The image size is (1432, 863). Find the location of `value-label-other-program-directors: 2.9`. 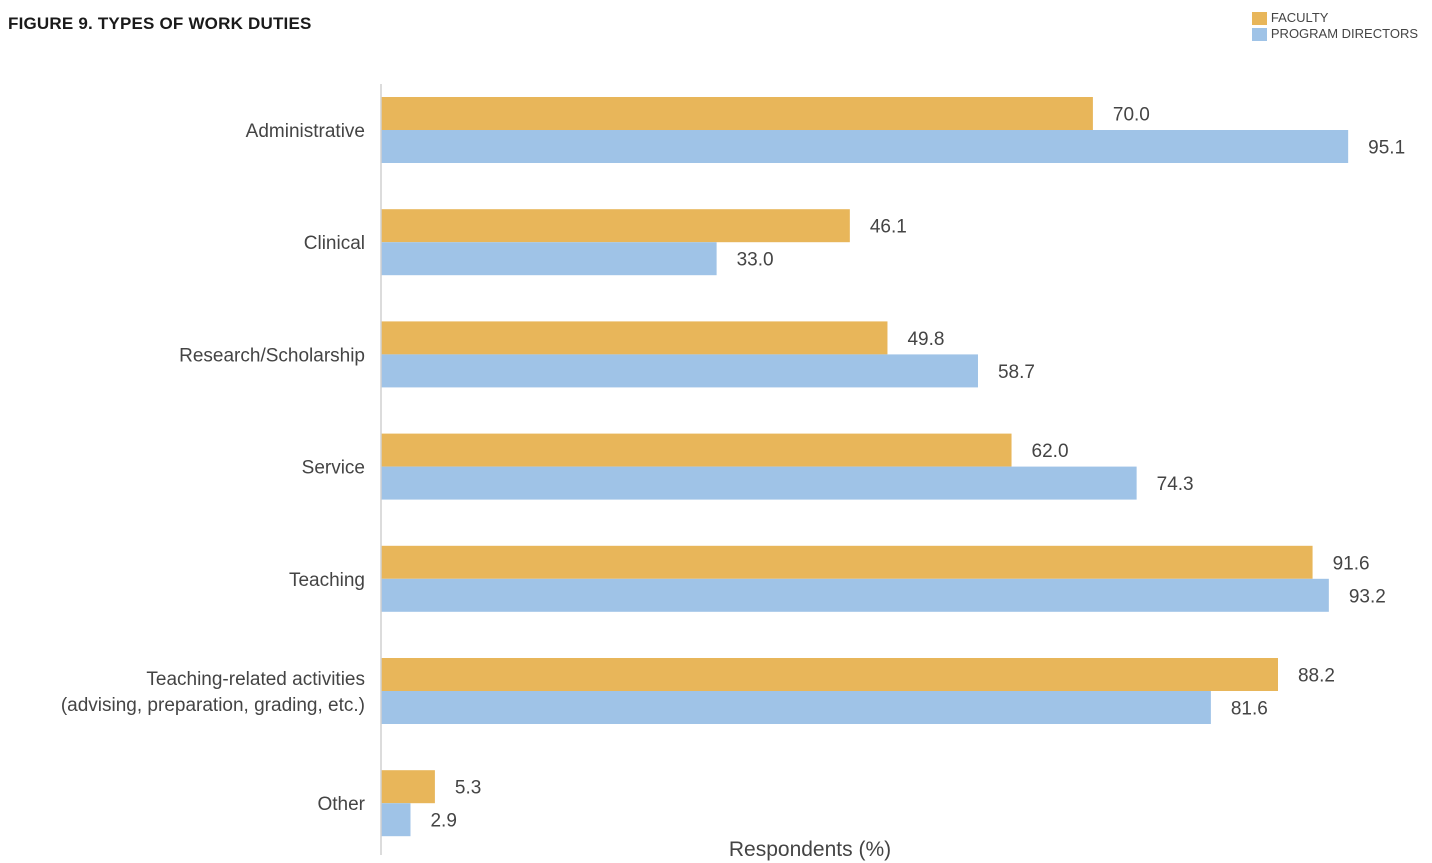

value-label-other-program-directors: 2.9 is located at coordinates (443, 821).